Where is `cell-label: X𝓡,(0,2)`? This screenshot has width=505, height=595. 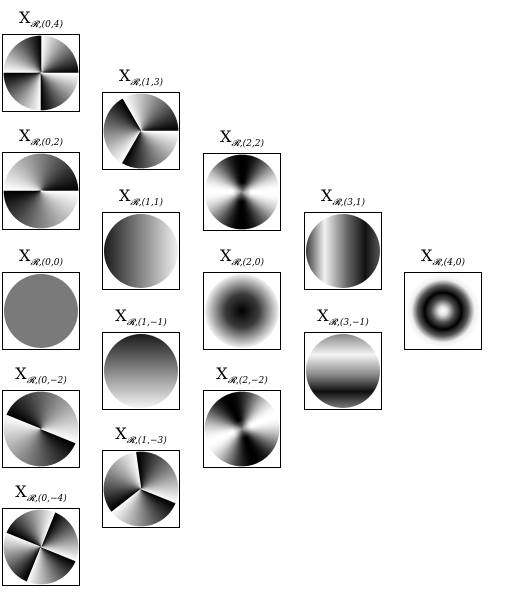
cell-label: X𝓡,(0,2) is located at coordinates (41, 137).